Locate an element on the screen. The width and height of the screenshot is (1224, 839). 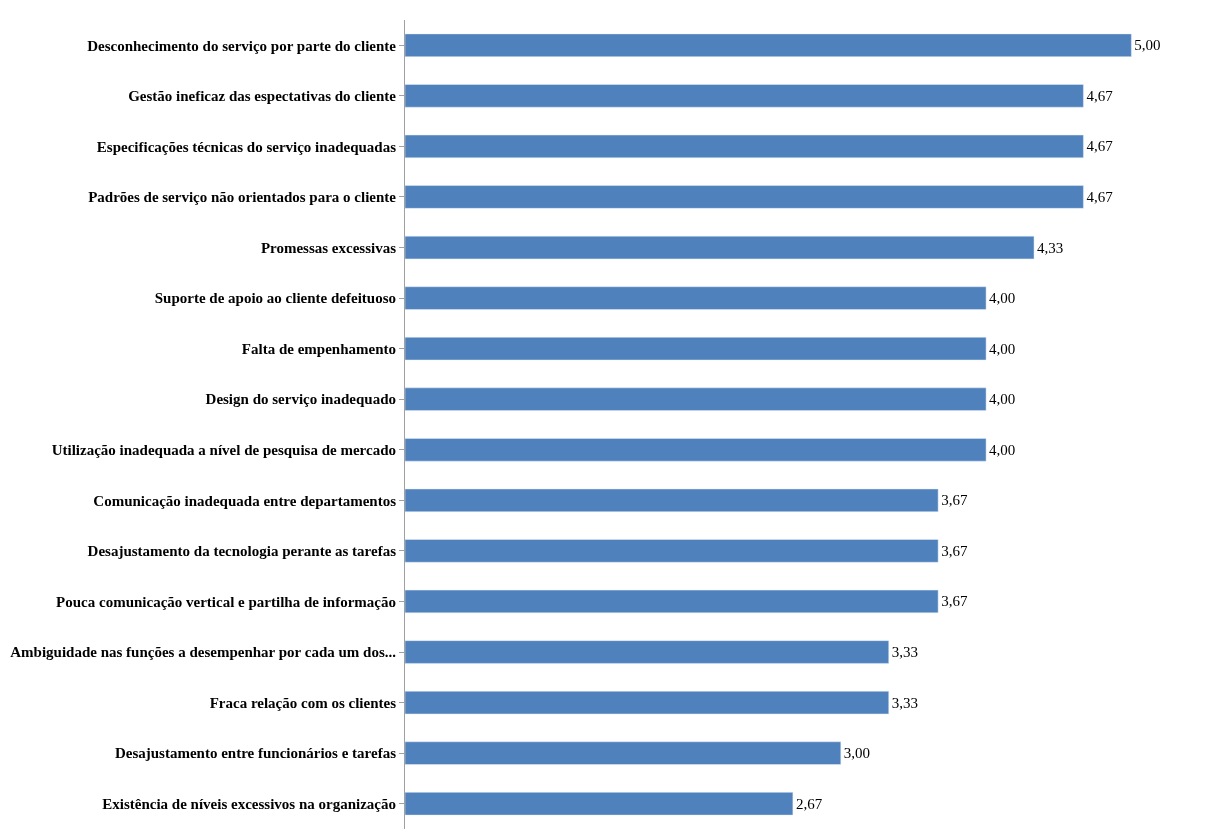
y-tick-label: Falta de empenhamento is located at coordinates (318, 348).